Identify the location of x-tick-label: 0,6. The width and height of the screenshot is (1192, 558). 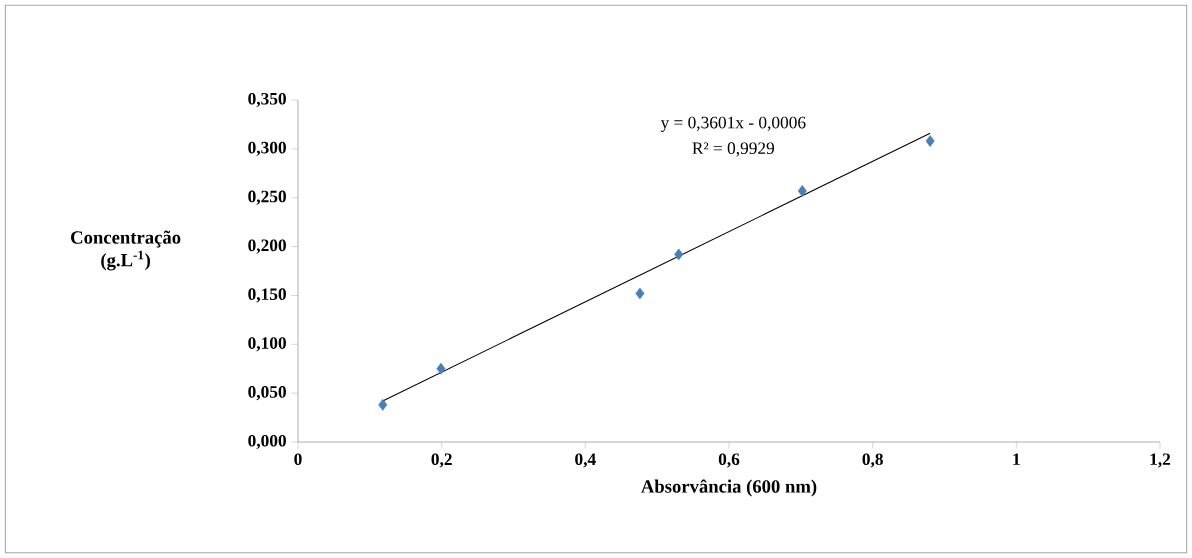
(729, 460).